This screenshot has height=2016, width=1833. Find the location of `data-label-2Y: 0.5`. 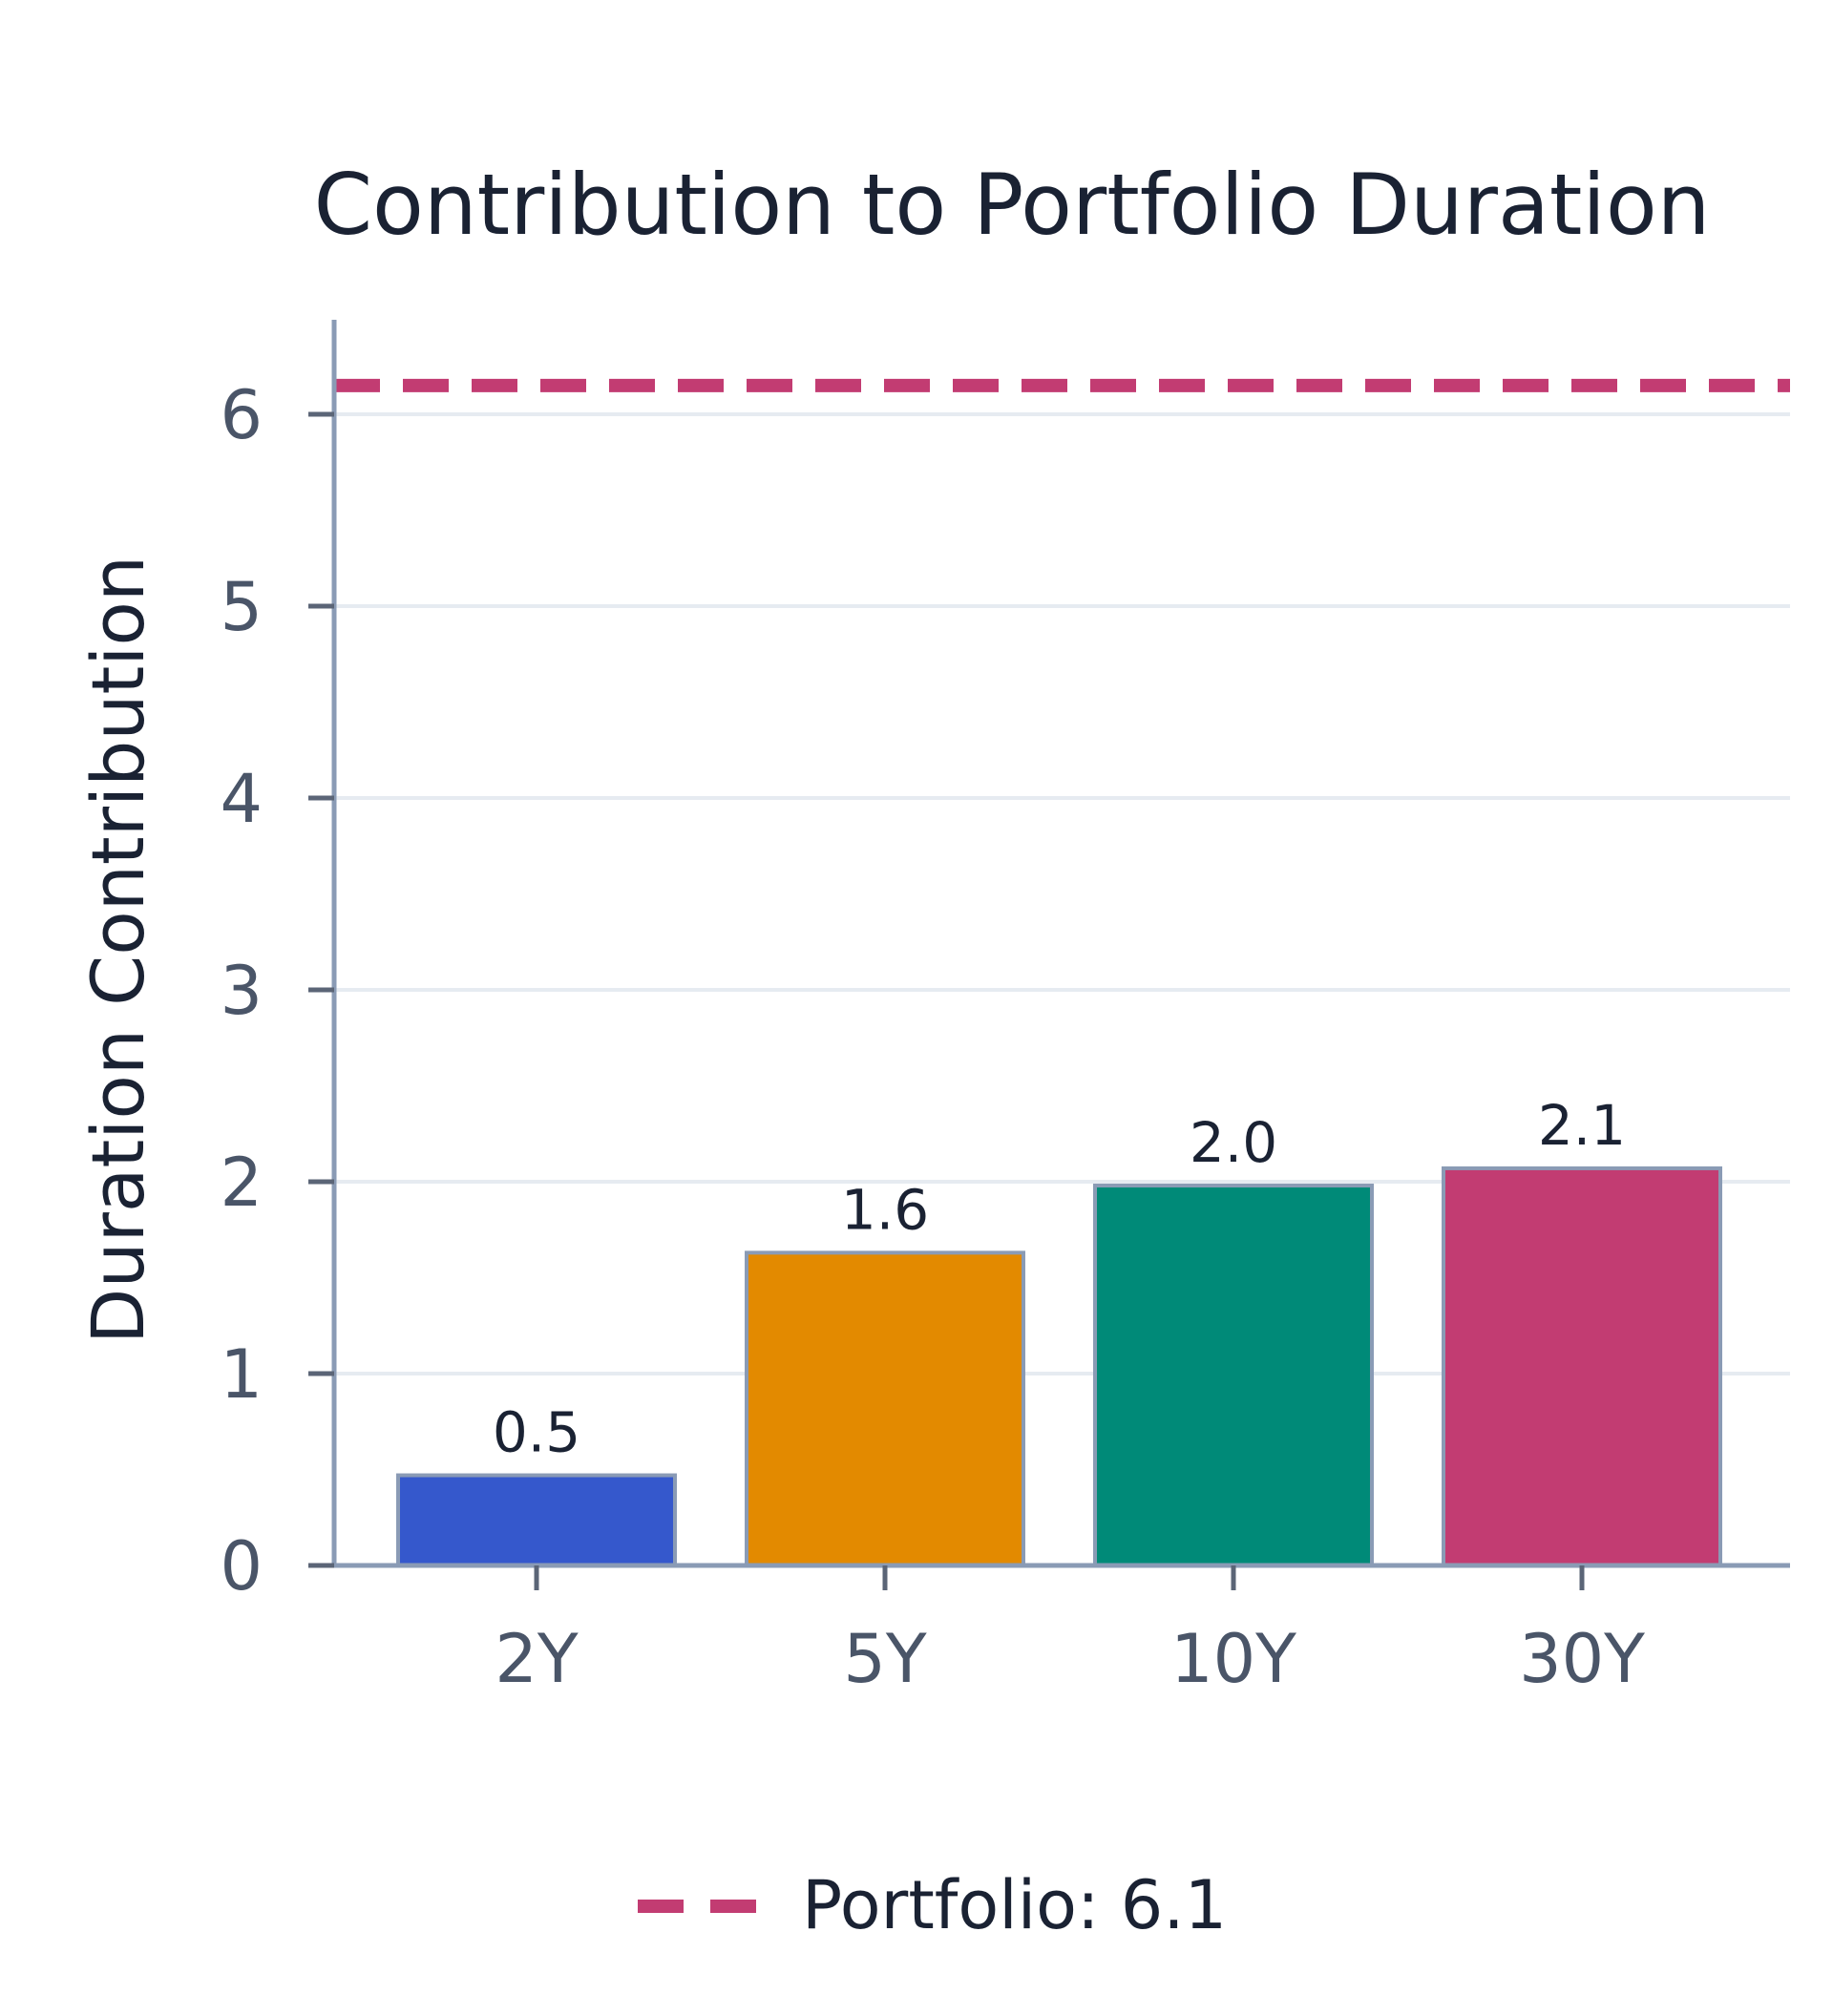

data-label-2Y: 0.5 is located at coordinates (537, 1433).